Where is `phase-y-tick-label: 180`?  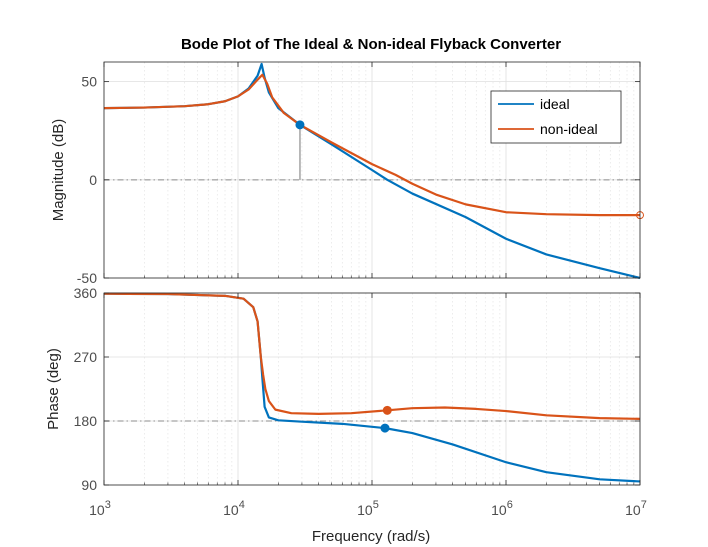
phase-y-tick-label: 180 is located at coordinates (86, 421).